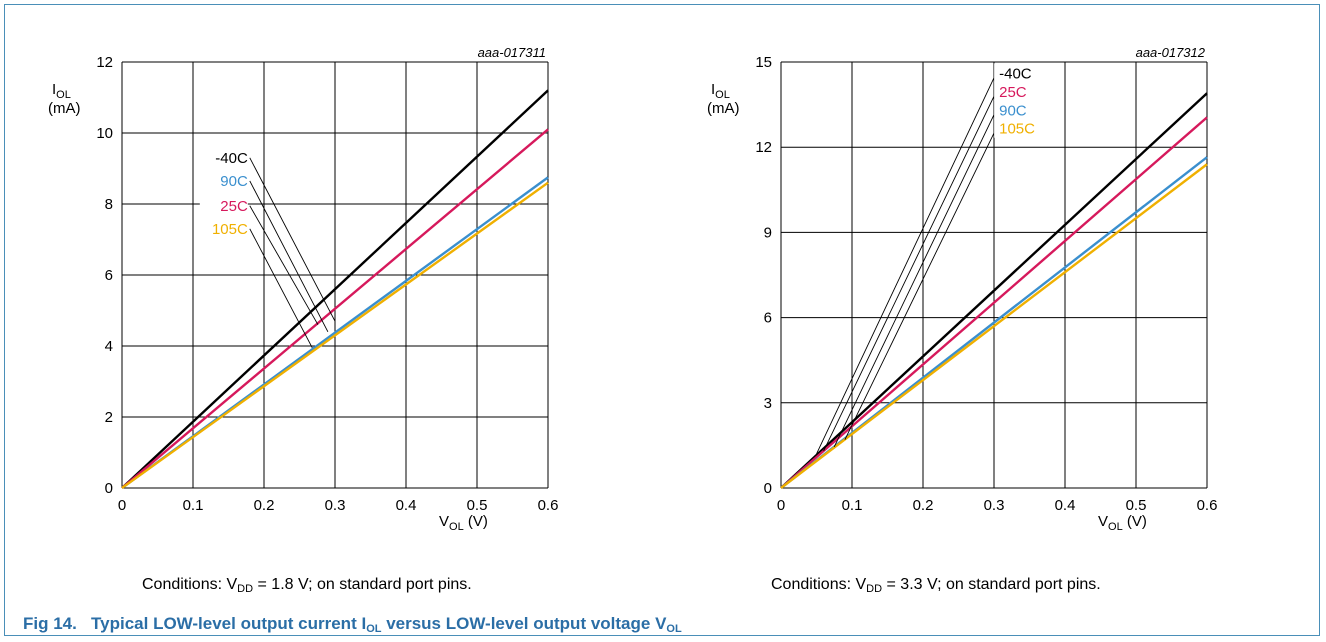  I want to click on figure-id-label: aaa-017312, so click(1171, 52).